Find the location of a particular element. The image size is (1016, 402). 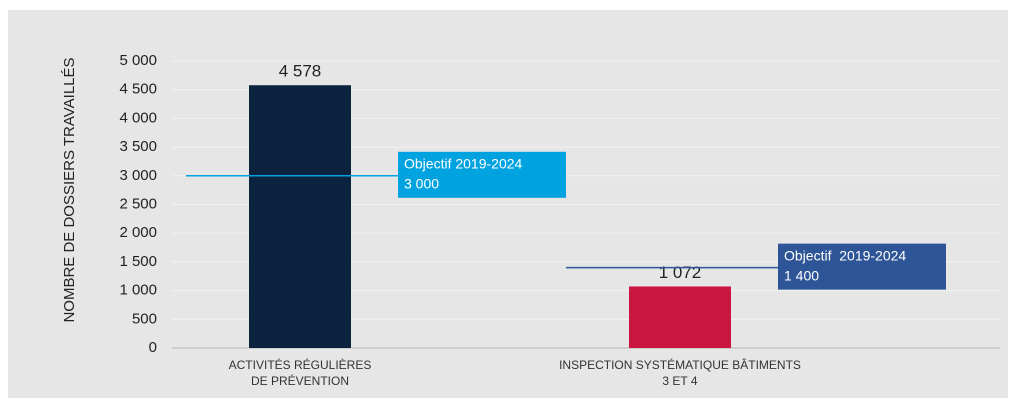

target-value: 3 000 is located at coordinates (421, 184).